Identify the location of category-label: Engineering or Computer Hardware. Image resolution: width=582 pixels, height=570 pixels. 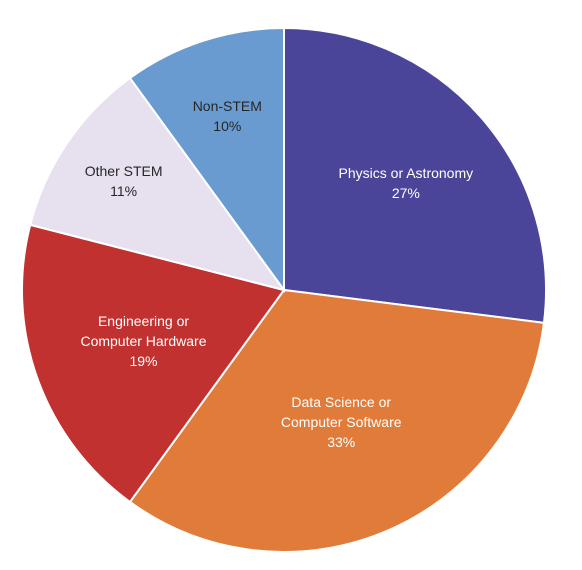
(143, 330).